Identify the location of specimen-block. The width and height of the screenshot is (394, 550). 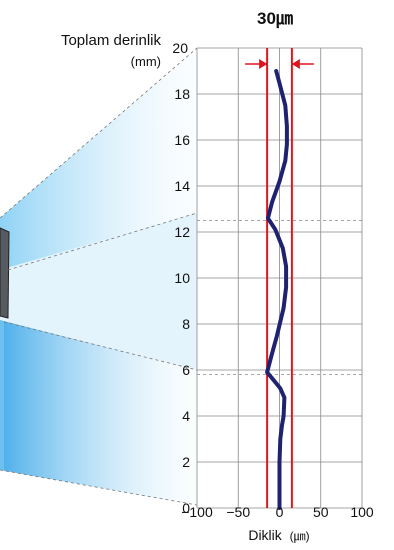
(5, 273).